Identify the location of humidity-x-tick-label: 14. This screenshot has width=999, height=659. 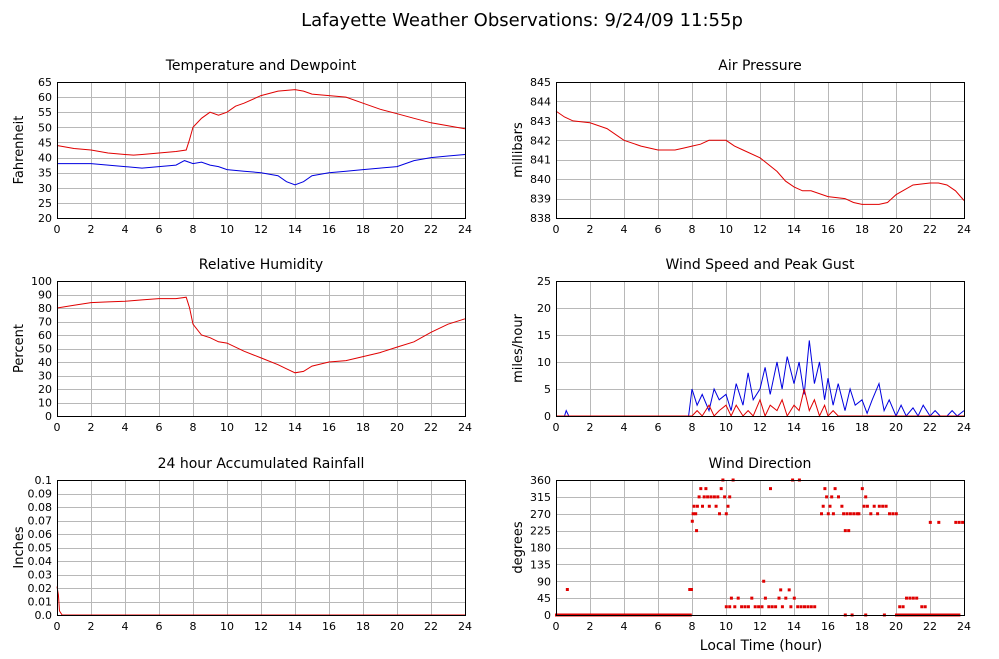
(295, 427).